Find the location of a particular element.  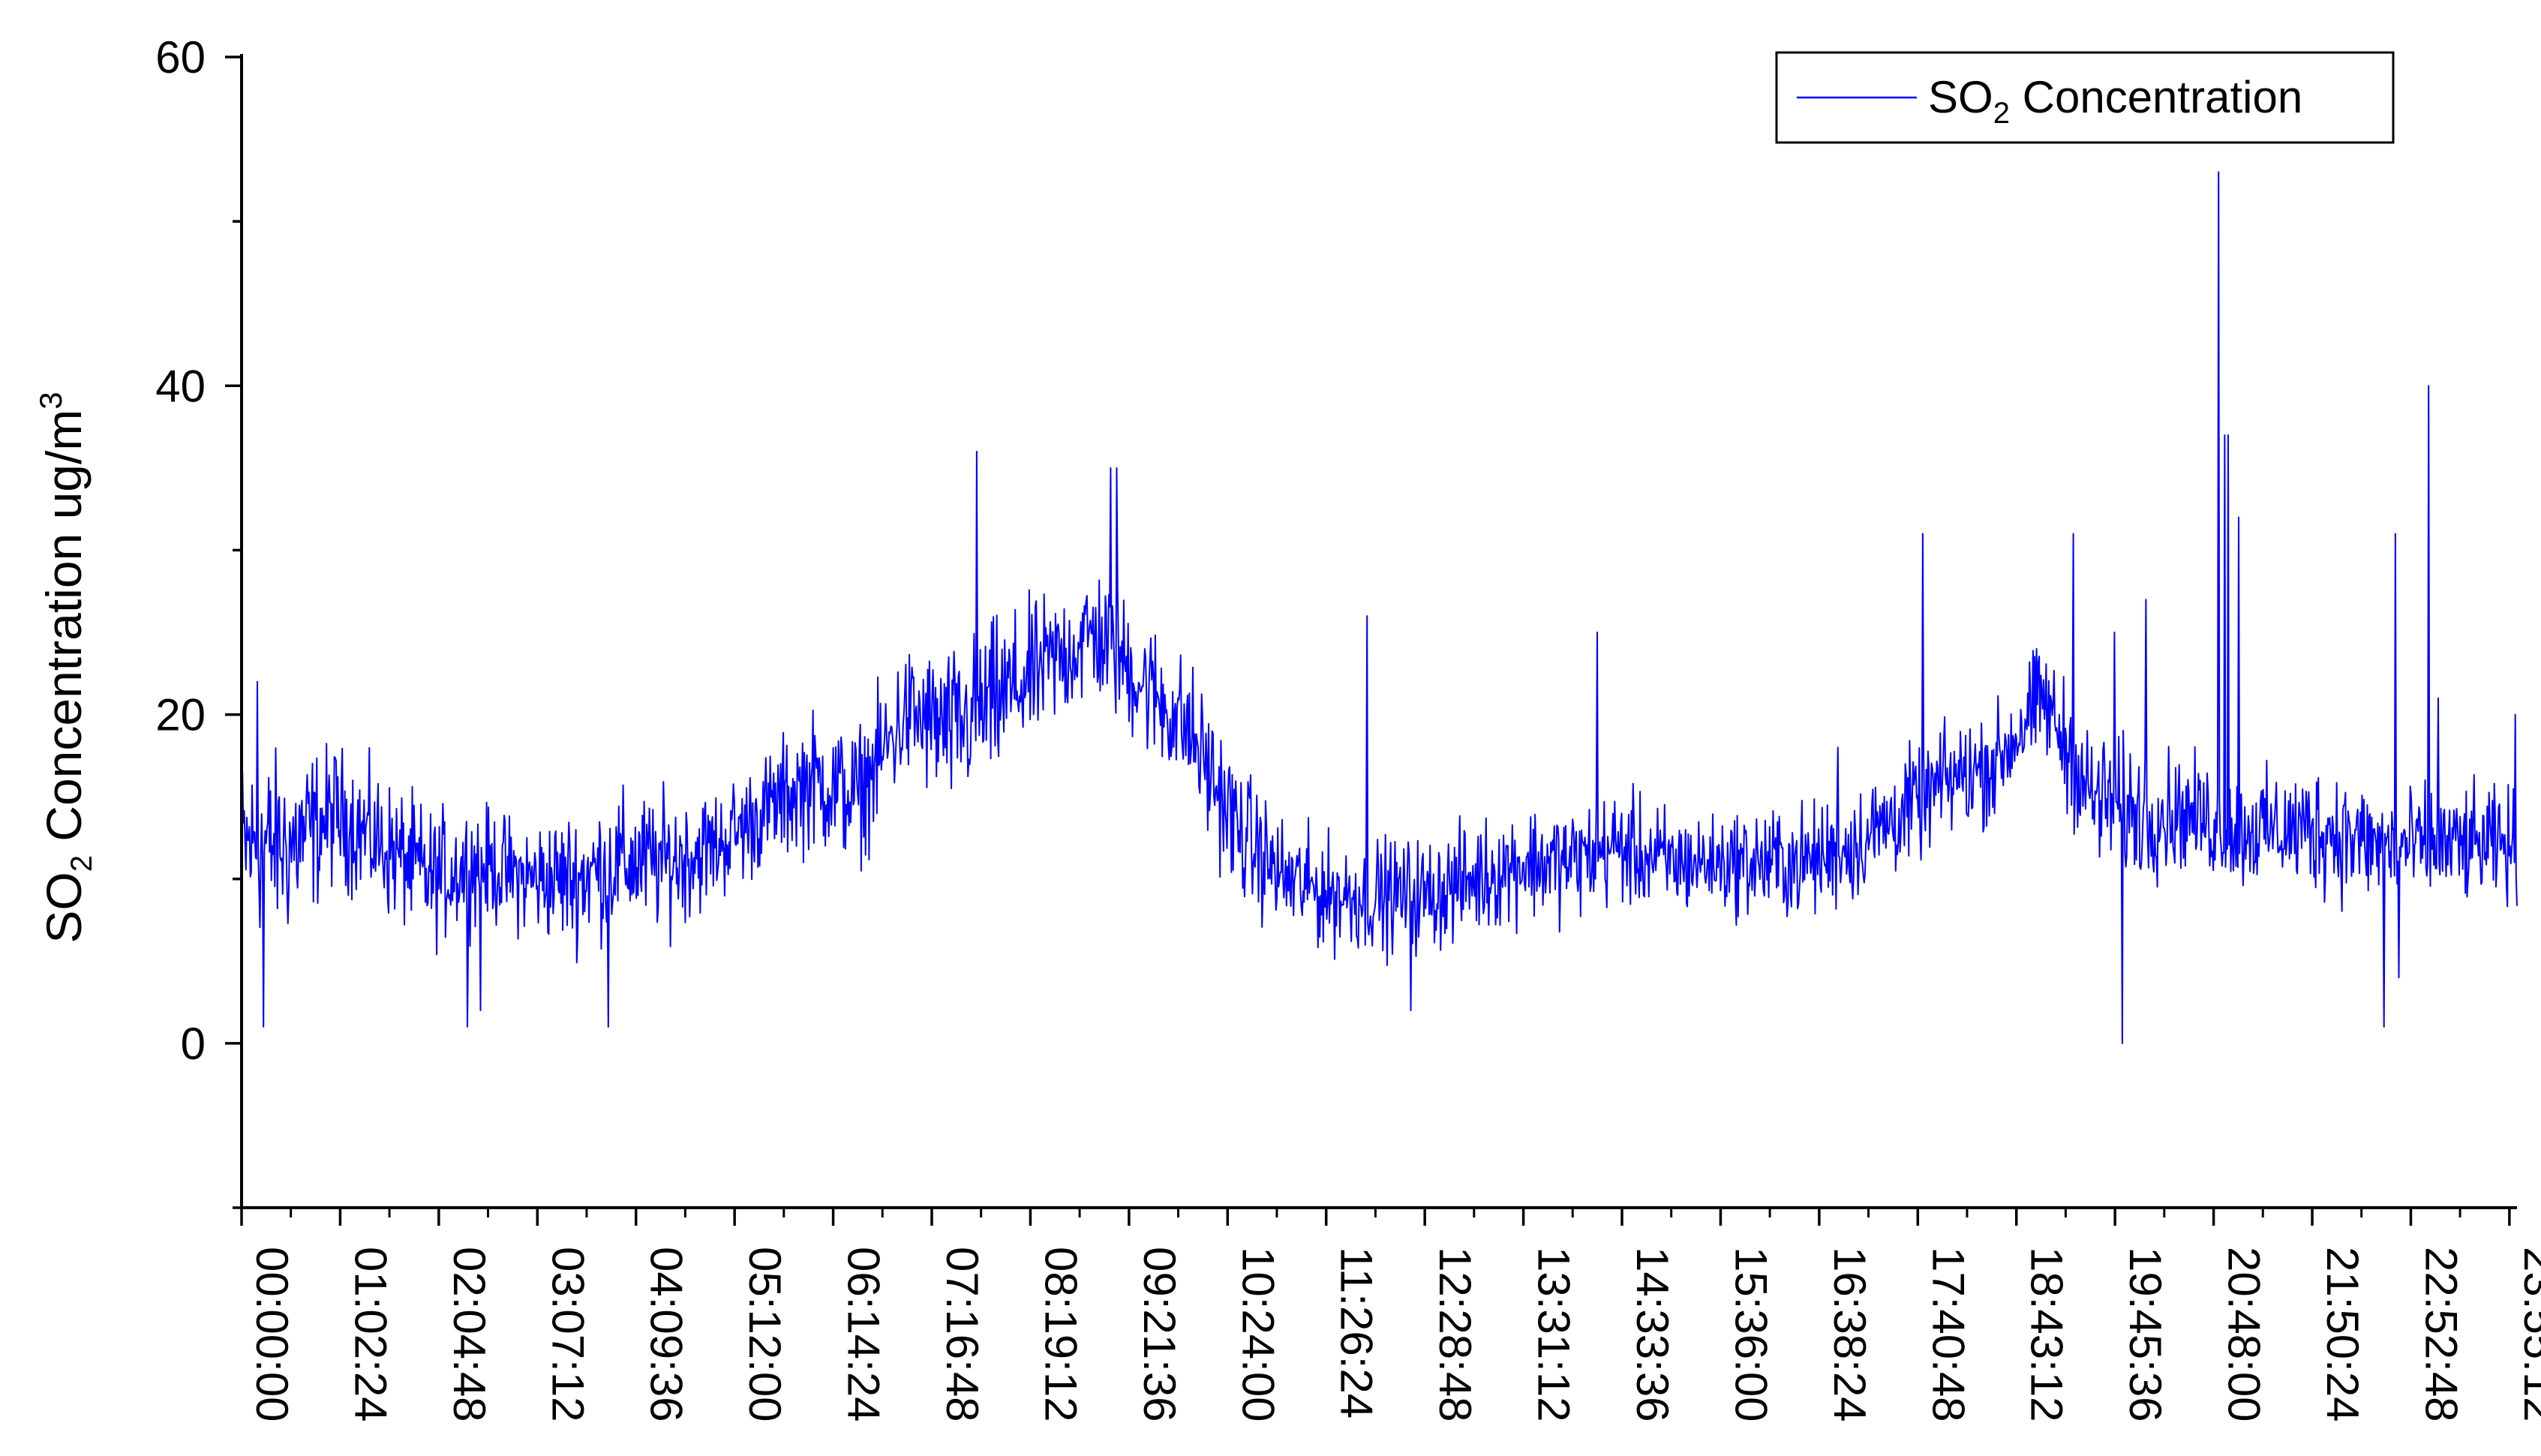

x-tick-label: 23:55:12 is located at coordinates (2528, 1334).